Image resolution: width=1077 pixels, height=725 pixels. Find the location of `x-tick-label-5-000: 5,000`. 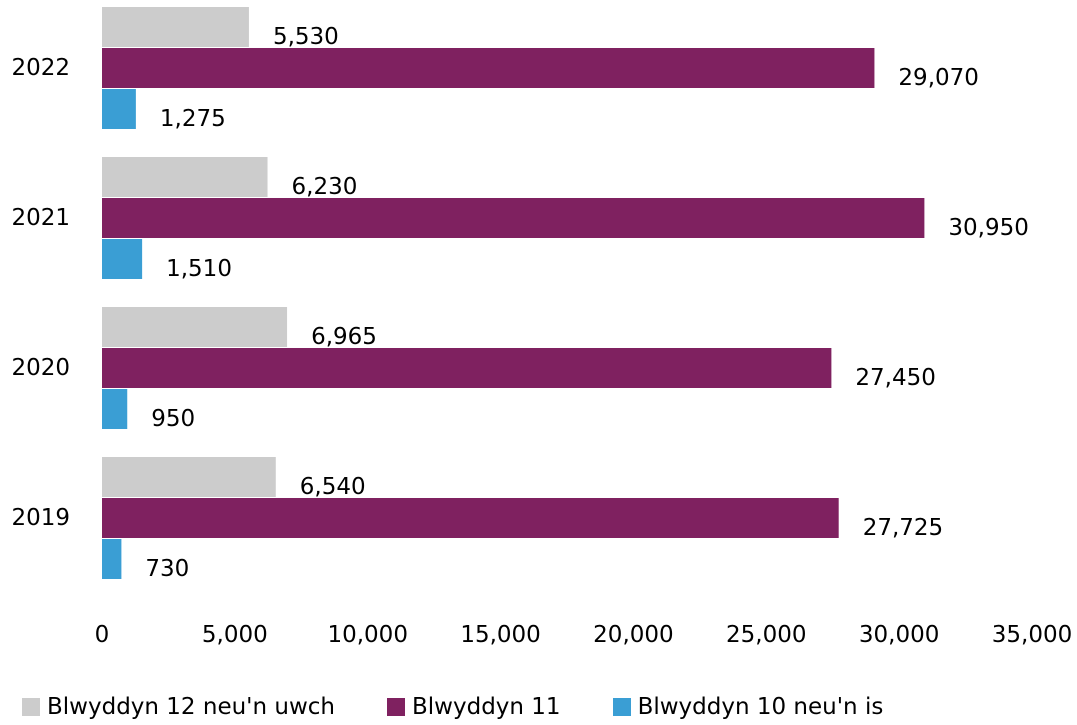

x-tick-label-5-000: 5,000 is located at coordinates (235, 635).